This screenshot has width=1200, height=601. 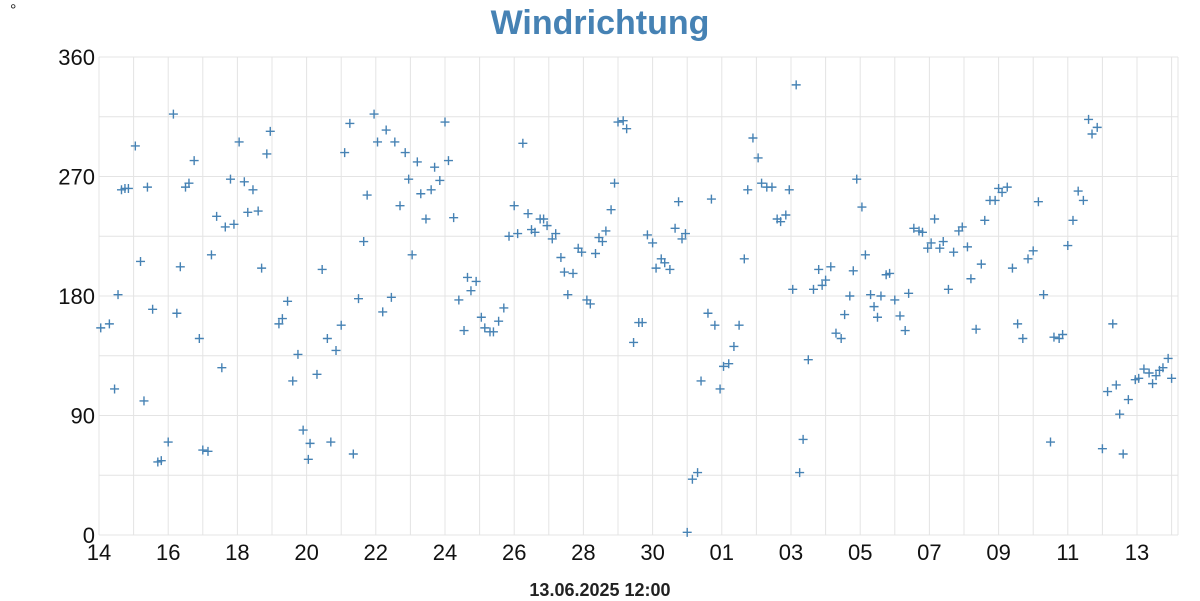 What do you see at coordinates (514, 552) in the screenshot?
I see `x-tick-label: 26` at bounding box center [514, 552].